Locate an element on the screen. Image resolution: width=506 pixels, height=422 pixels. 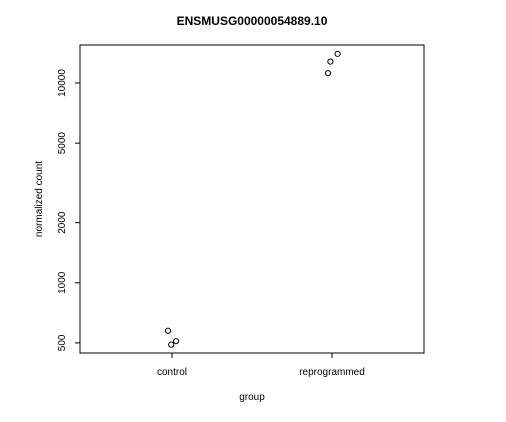
x-tick-label-reprogrammed: reprogrammed is located at coordinates (332, 372).